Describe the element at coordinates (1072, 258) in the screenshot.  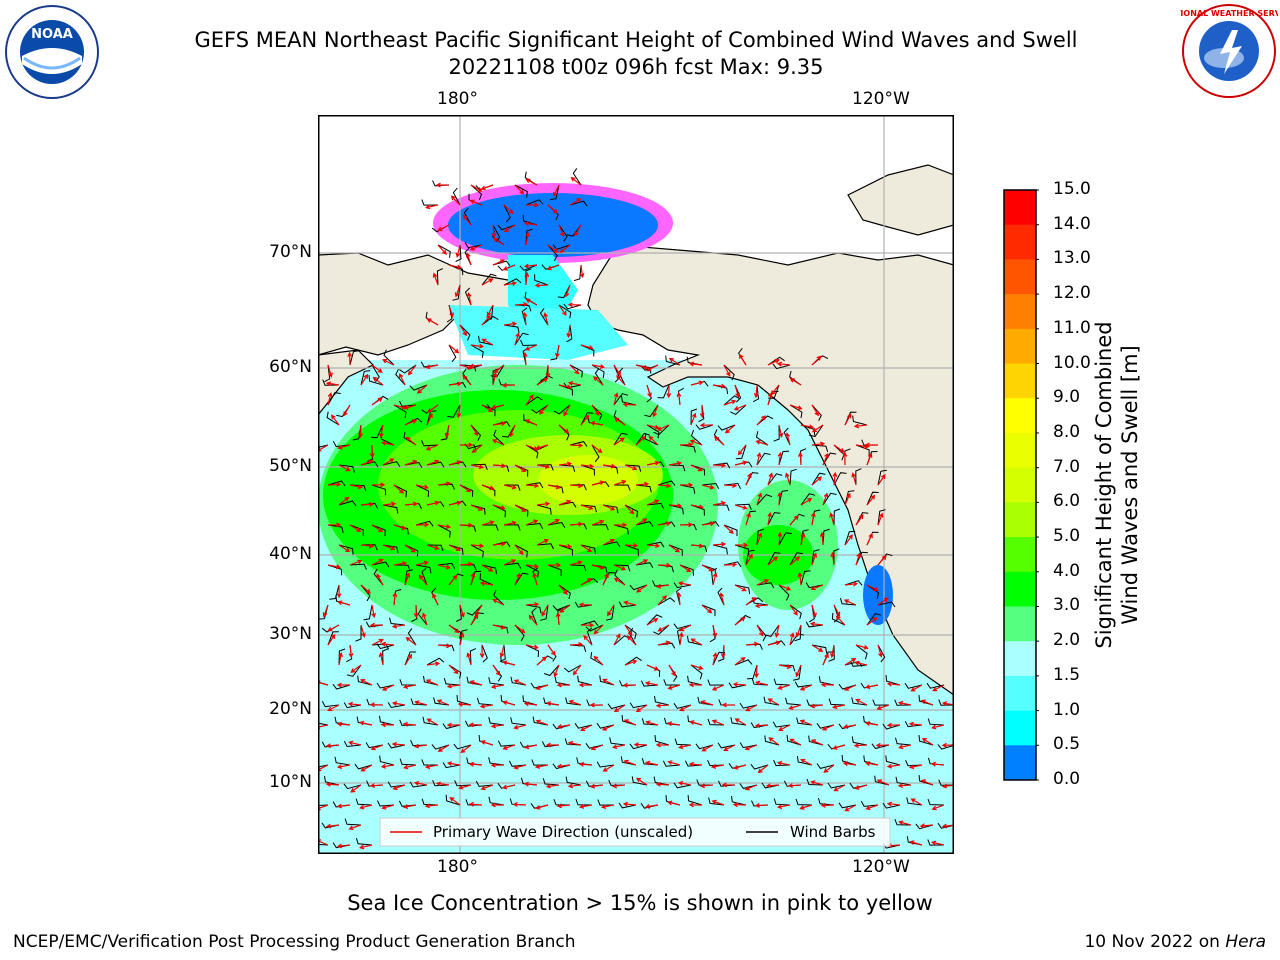
I see `colorbar-tick-label: 13.0` at that location.